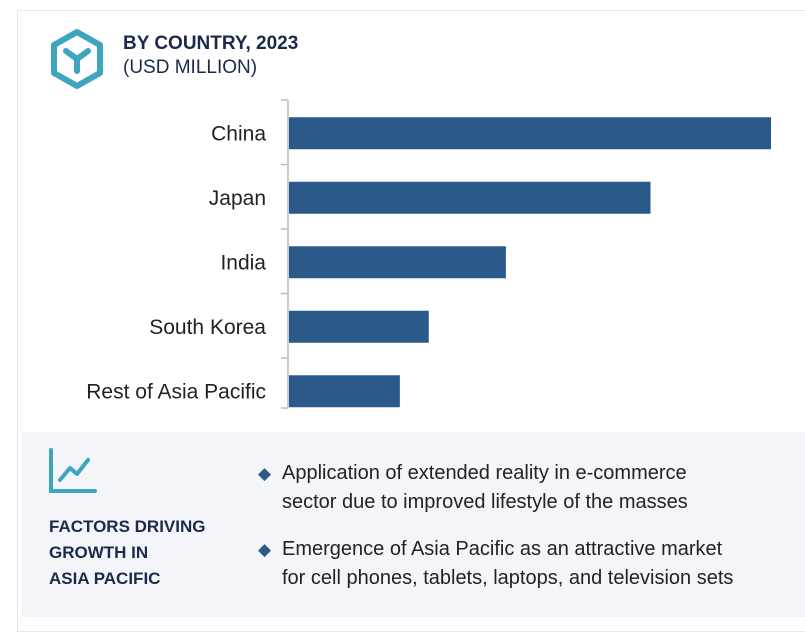 This screenshot has height=632, width=805. I want to click on category-label: India, so click(243, 262).